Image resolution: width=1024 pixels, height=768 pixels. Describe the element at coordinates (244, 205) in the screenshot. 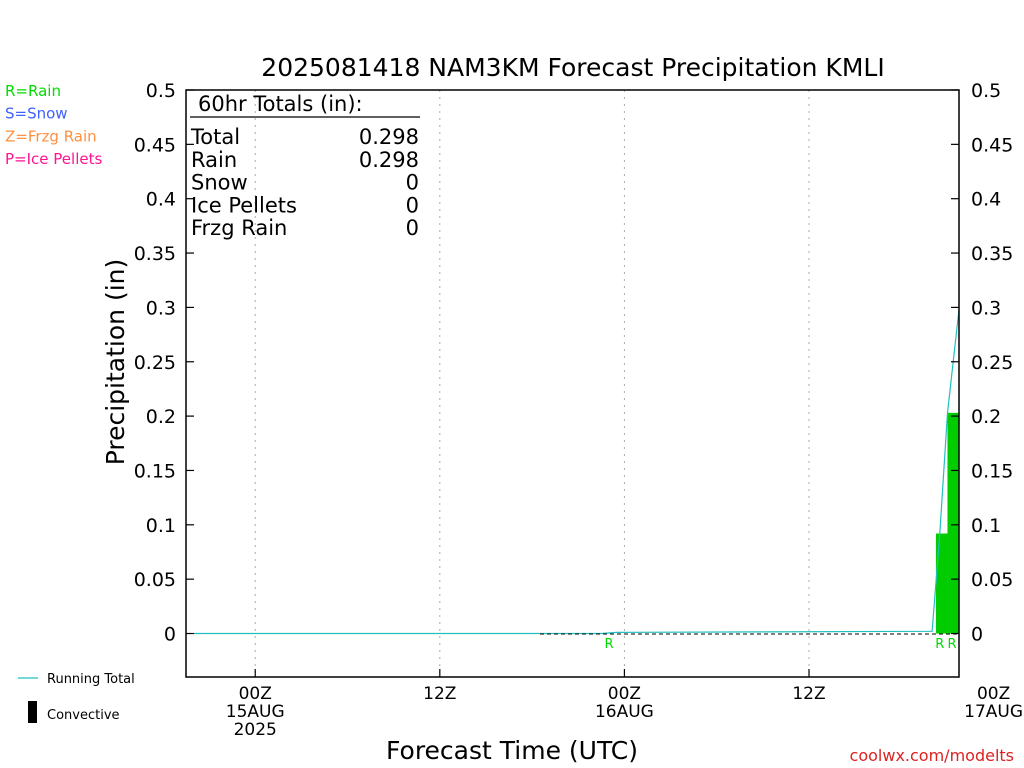

I see `totals-label: Ice Pellets` at that location.